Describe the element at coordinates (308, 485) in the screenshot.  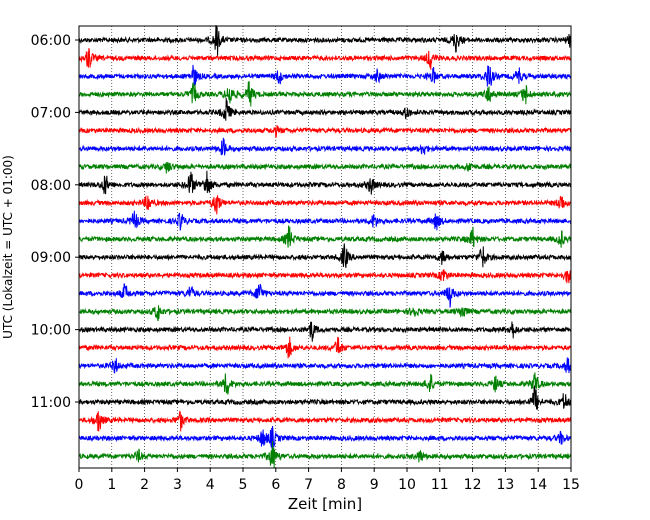
I see `x-tick-label: 7` at that location.